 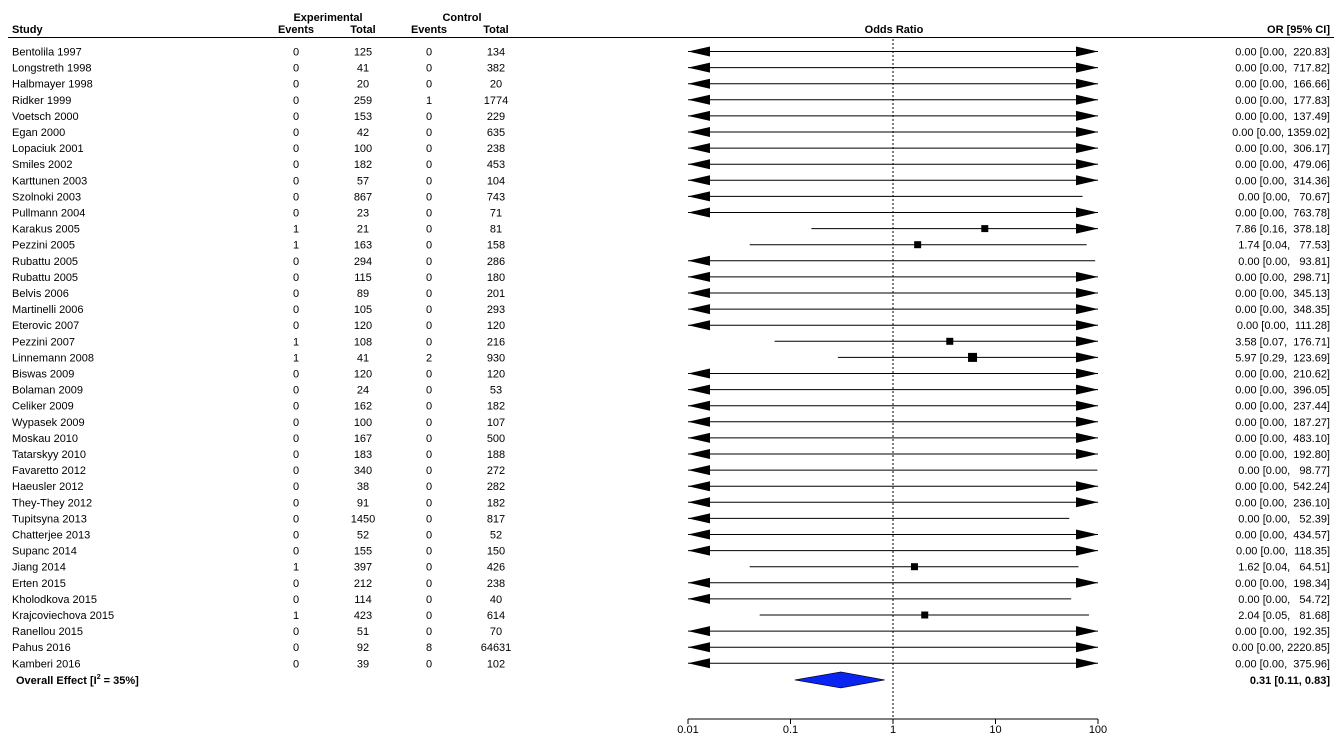 I want to click on study-name: Pullmann 2004, so click(x=48, y=214).